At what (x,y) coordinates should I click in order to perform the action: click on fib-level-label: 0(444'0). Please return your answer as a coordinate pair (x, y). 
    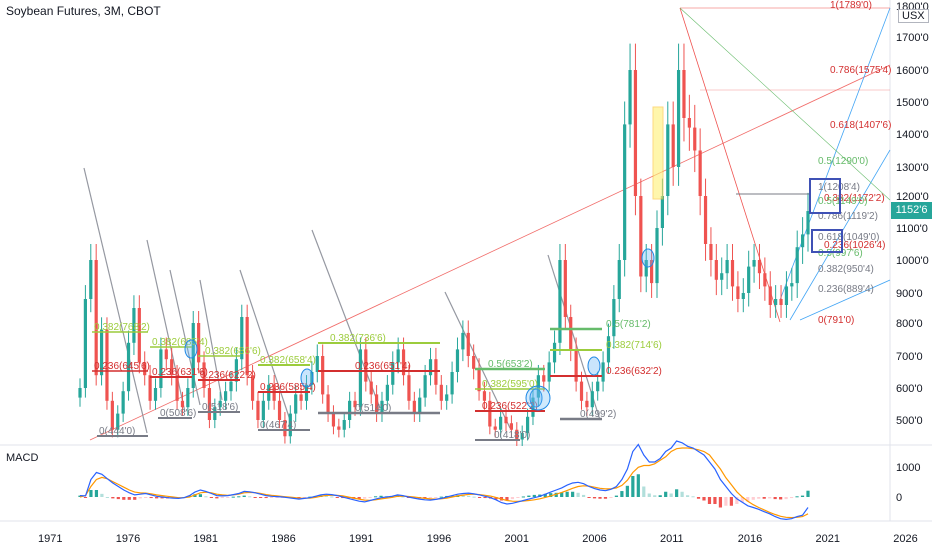
    Looking at the image, I should click on (117, 431).